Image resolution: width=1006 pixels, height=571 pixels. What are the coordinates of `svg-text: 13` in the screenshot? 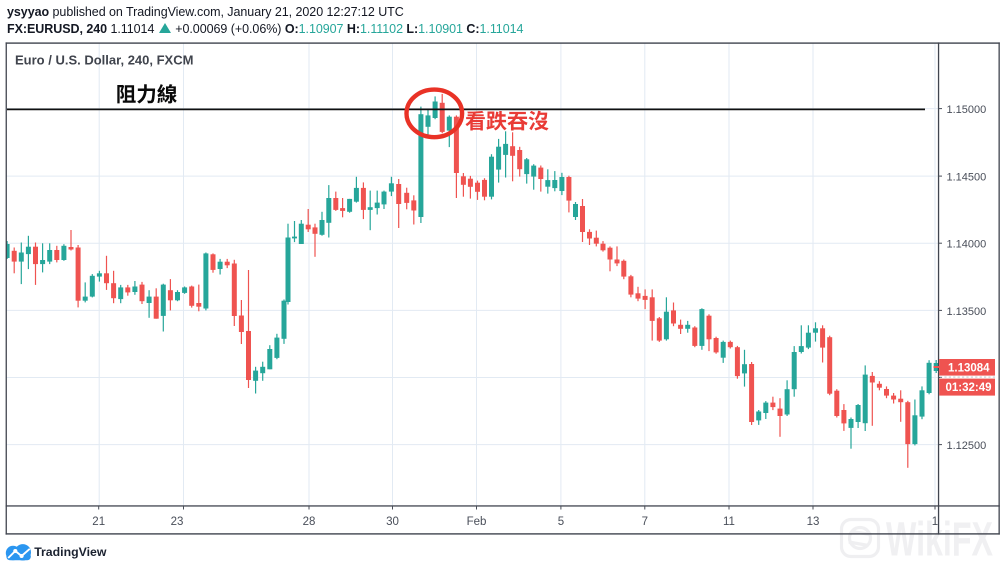 It's located at (813, 522).